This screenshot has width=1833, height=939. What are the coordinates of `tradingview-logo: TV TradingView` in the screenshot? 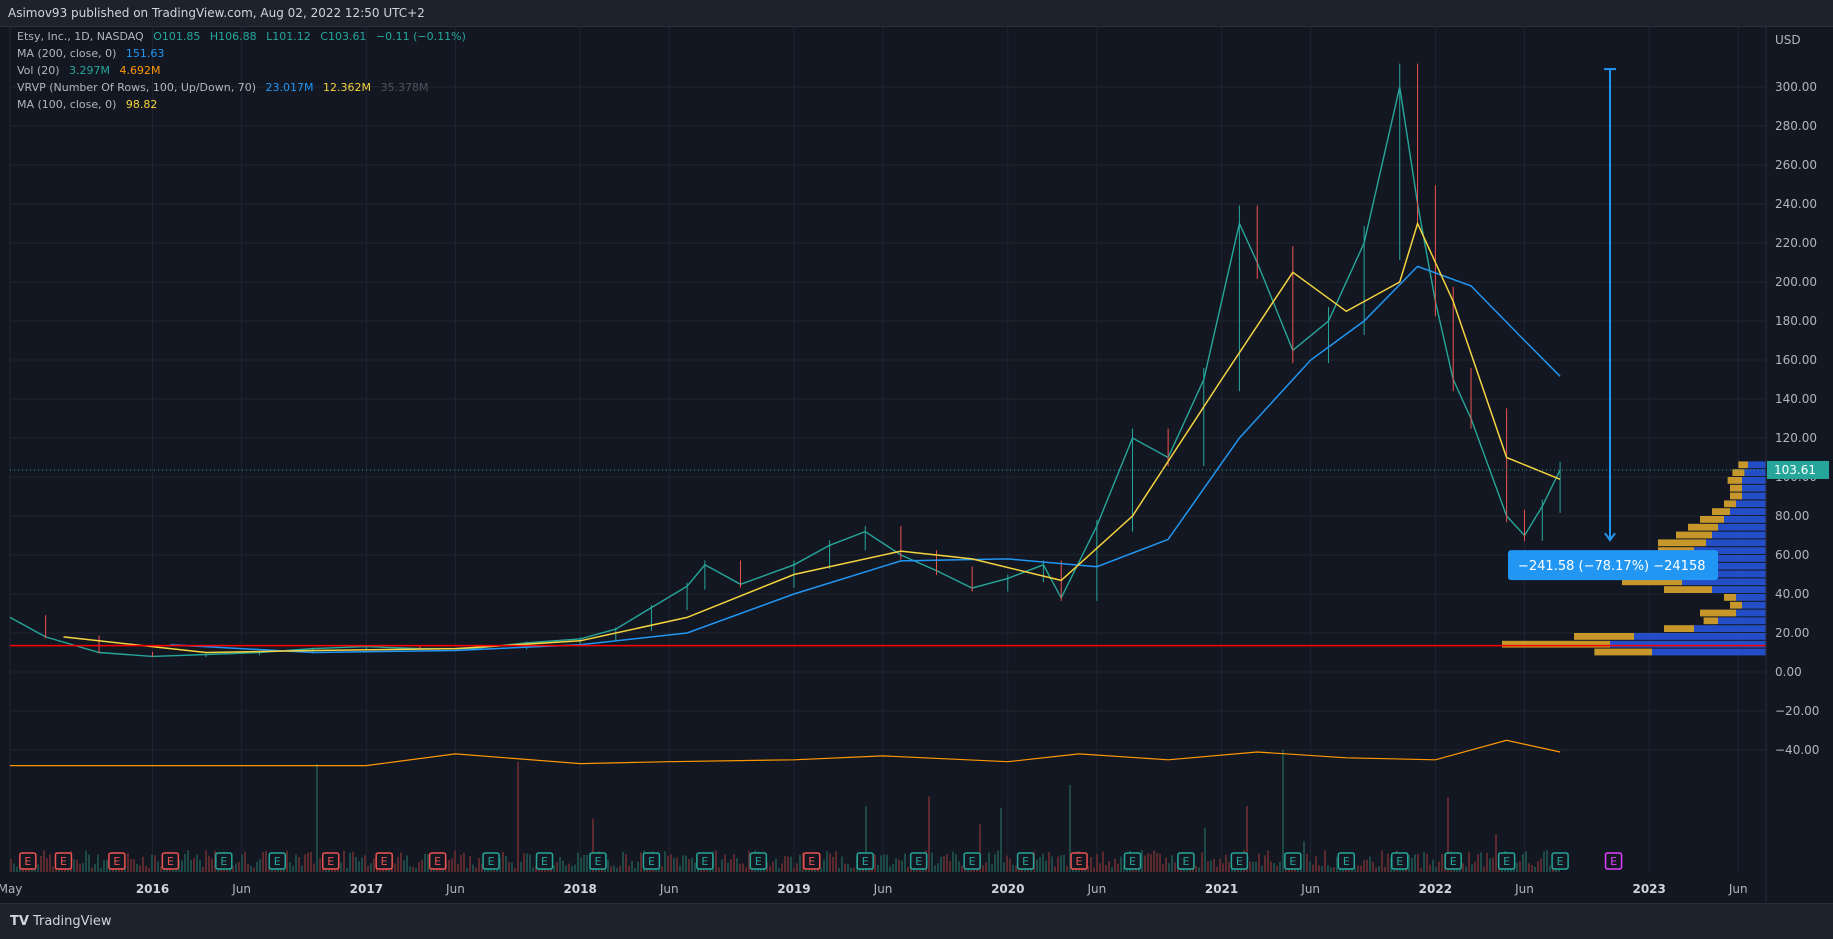 It's located at (60, 921).